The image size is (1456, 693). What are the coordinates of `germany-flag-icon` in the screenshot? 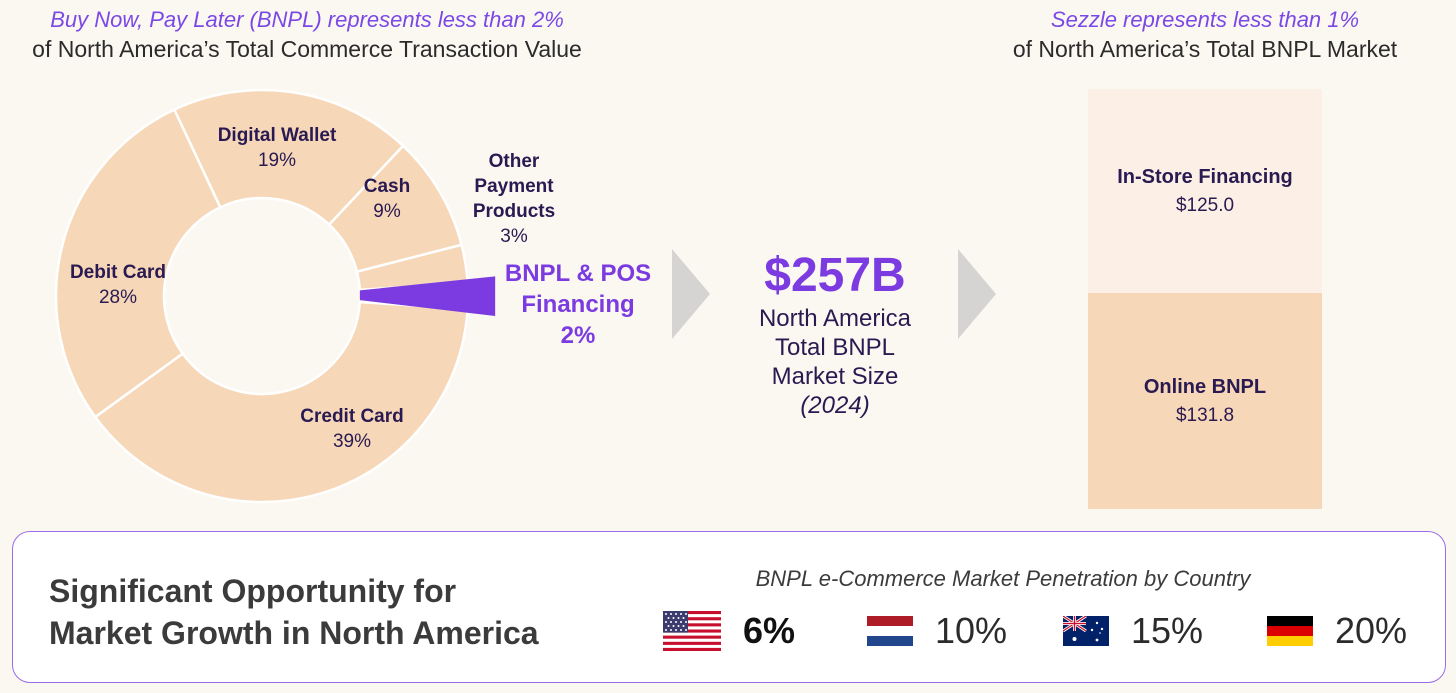 It's located at (1290, 631).